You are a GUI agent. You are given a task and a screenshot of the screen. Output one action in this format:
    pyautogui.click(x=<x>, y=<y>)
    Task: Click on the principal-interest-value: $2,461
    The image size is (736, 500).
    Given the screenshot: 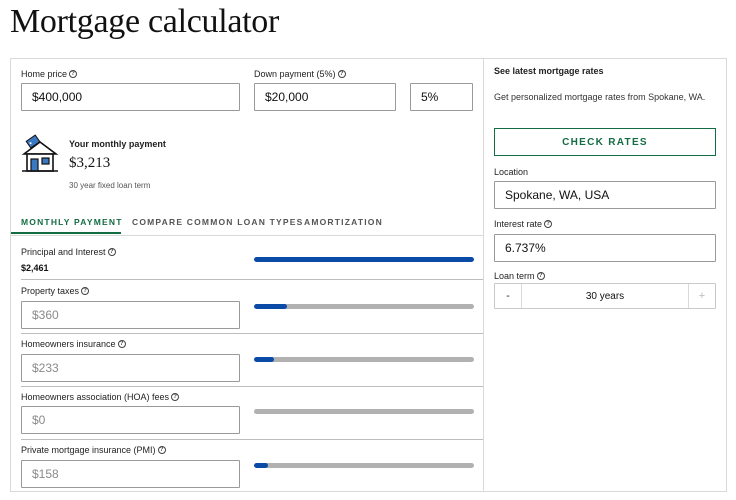 What is the action you would take?
    pyautogui.click(x=35, y=268)
    